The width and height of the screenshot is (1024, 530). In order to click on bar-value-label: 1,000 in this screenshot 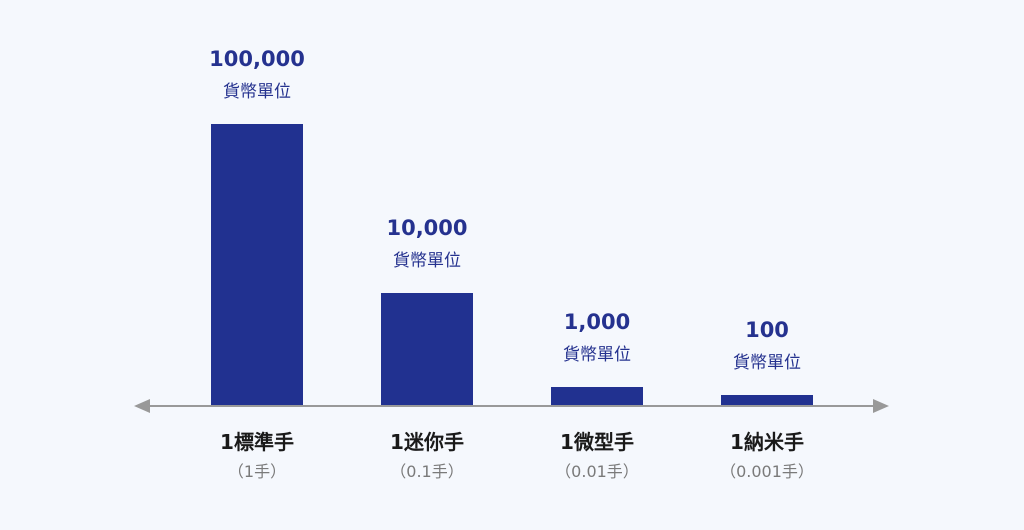, I will do `click(597, 322)`.